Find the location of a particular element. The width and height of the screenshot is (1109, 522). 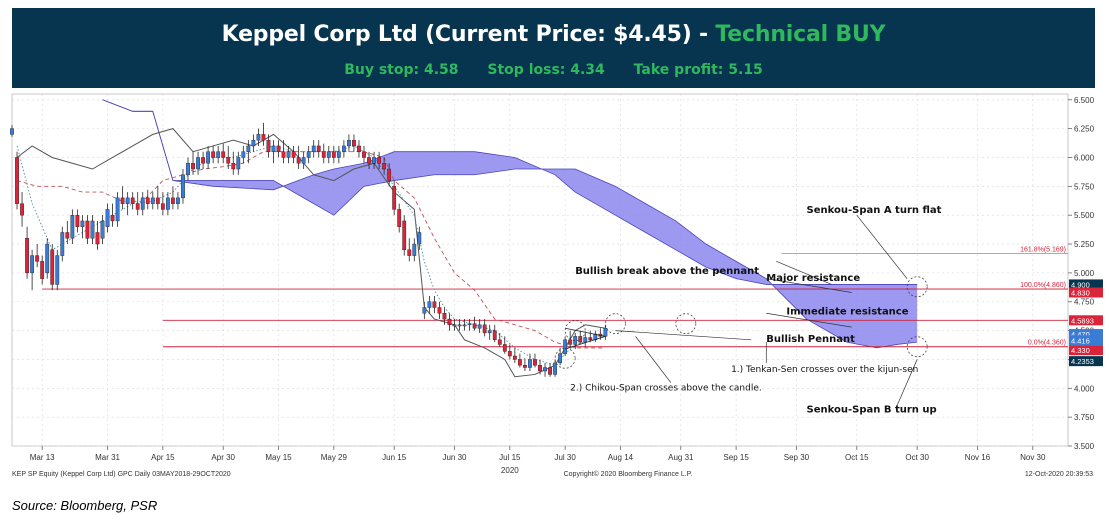

x-tick-label: Oct 15 is located at coordinates (857, 457).